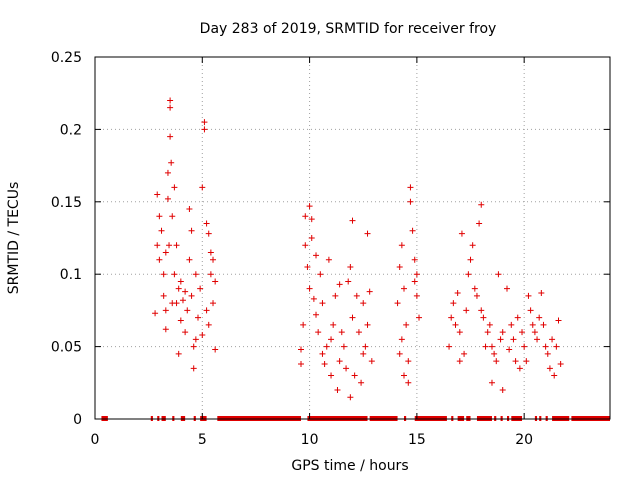 The height and width of the screenshot is (480, 640). I want to click on x-axis-label: GPS time / hours, so click(349, 466).